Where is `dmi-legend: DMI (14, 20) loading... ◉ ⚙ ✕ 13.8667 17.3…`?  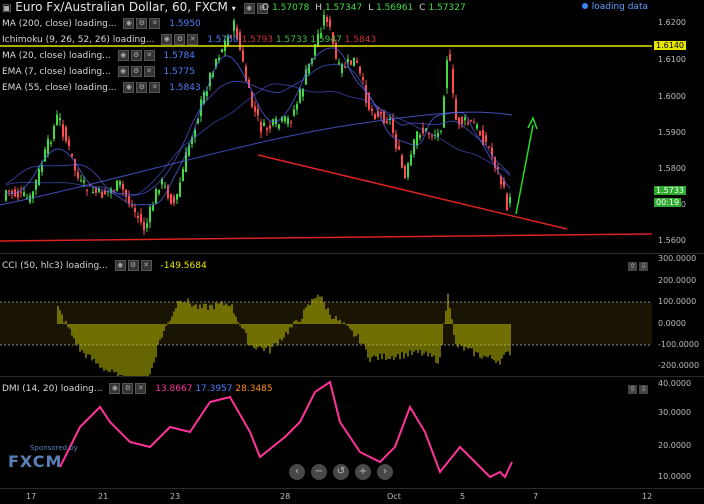
dmi-legend: DMI (14, 20) loading... ◉ ⚙ ✕ 13.8667 17.3… is located at coordinates (137, 388).